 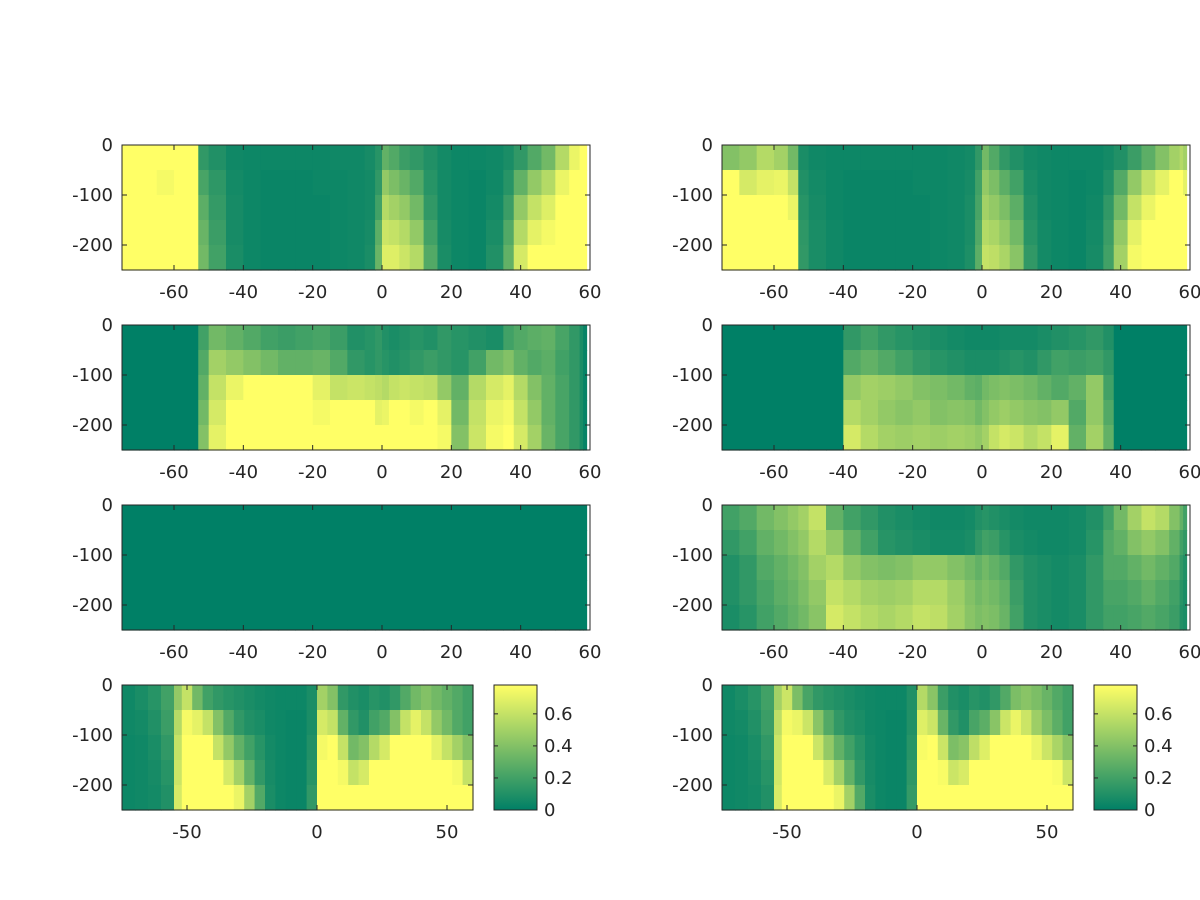 I want to click on y-tick-label: -200, so click(x=692, y=245).